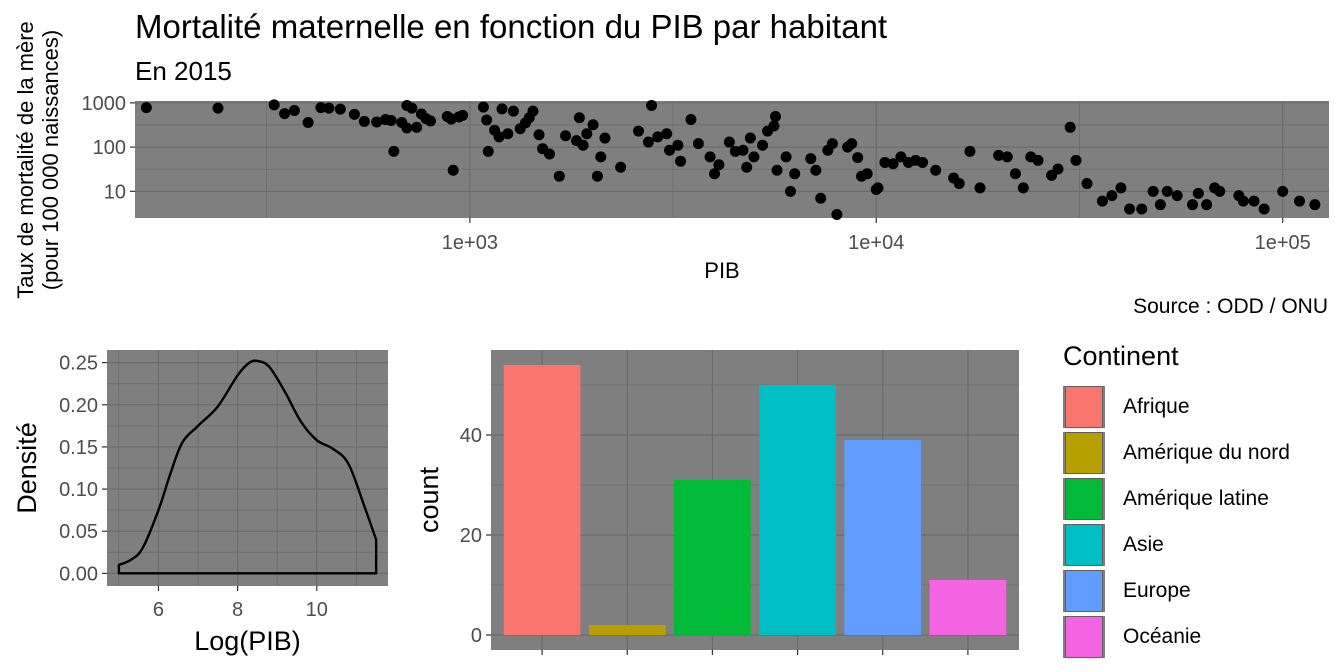 Image resolution: width=1344 pixels, height=672 pixels. What do you see at coordinates (183, 71) in the screenshot?
I see `chart-subtitle: En 2015` at bounding box center [183, 71].